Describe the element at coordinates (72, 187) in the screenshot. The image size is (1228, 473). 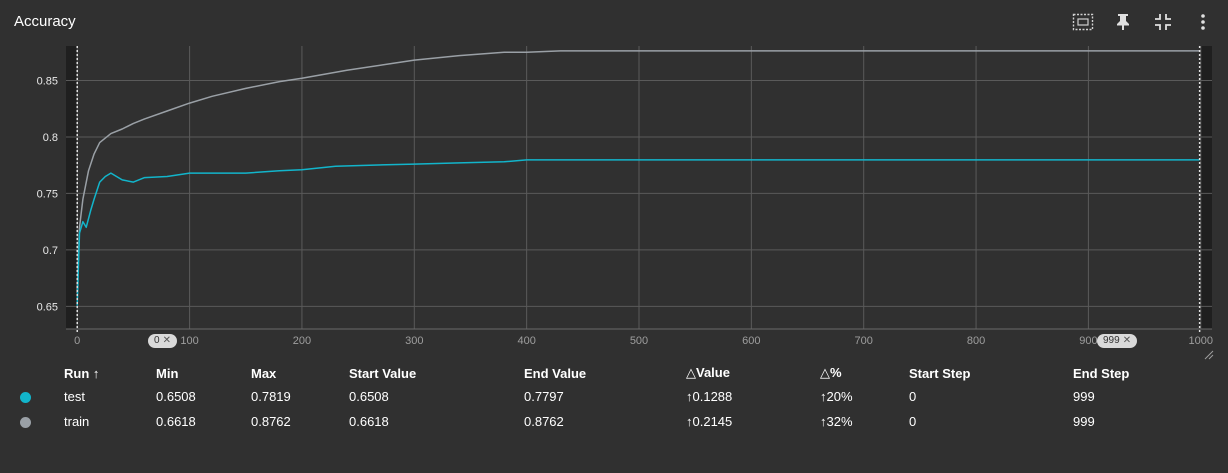
I see `out-of-range-left` at that location.